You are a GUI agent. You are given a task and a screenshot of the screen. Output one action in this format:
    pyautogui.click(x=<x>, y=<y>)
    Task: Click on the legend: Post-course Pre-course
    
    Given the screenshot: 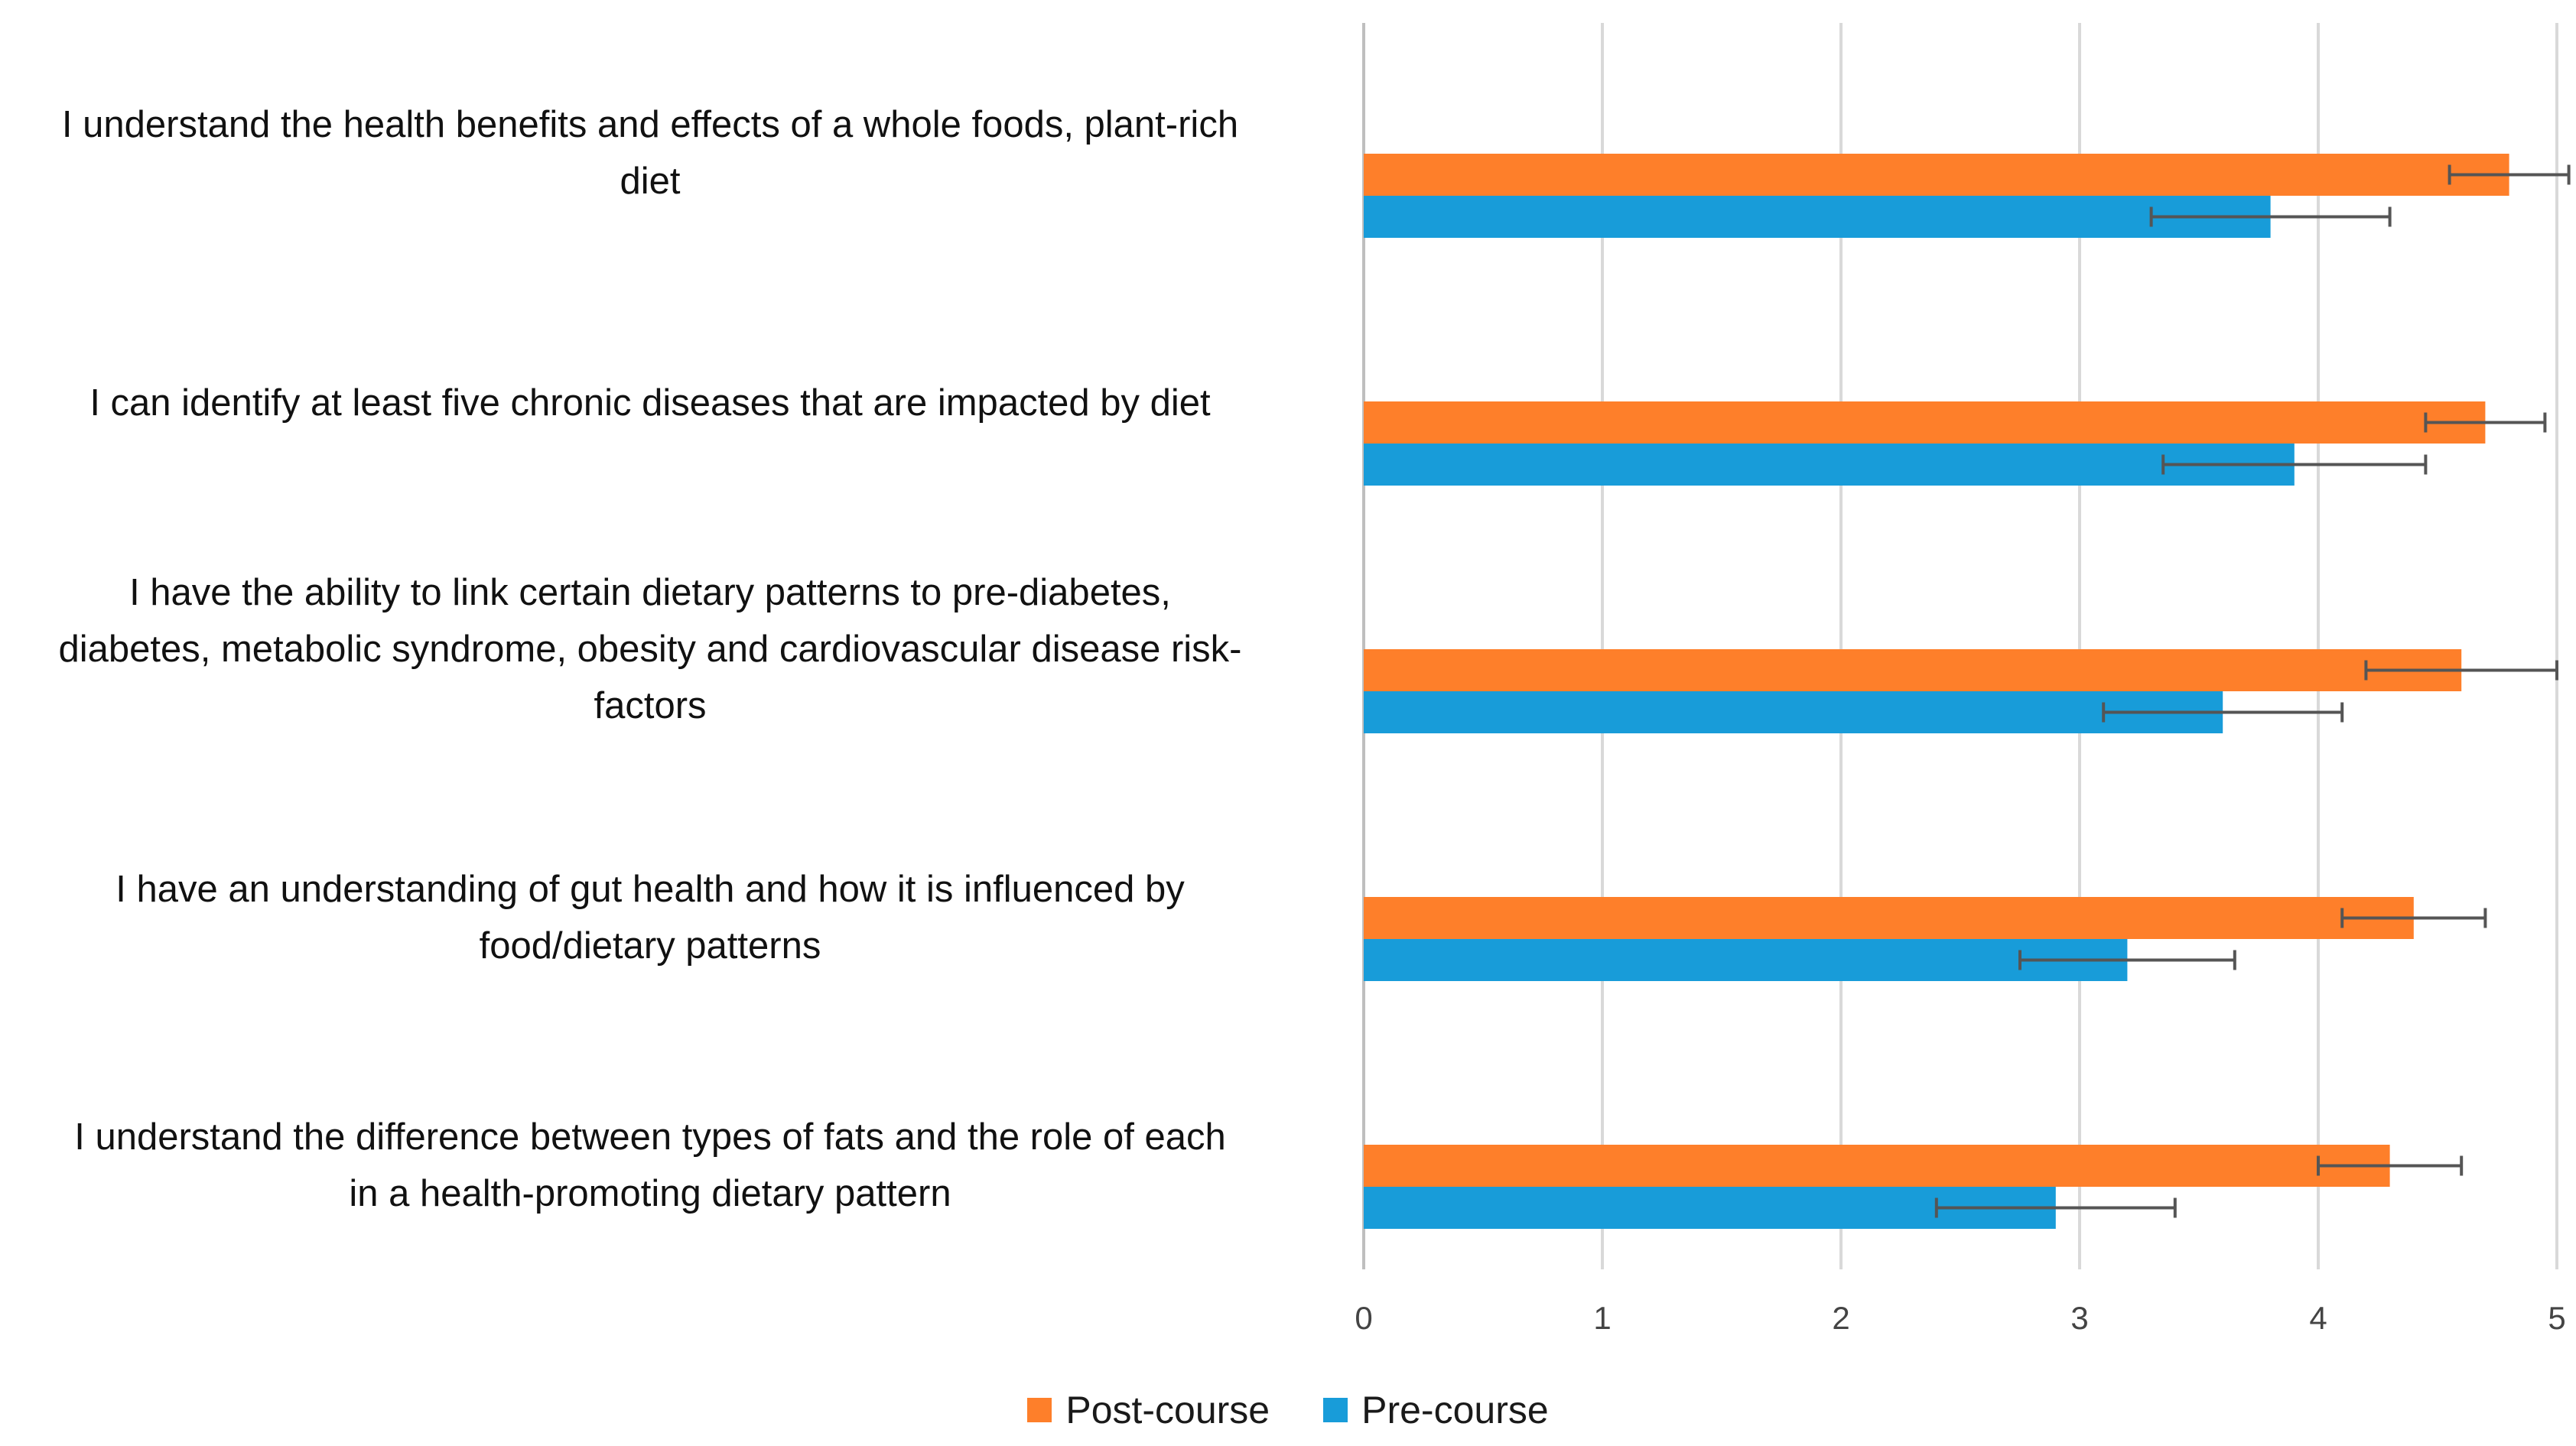 What is the action you would take?
    pyautogui.click(x=1288, y=1410)
    